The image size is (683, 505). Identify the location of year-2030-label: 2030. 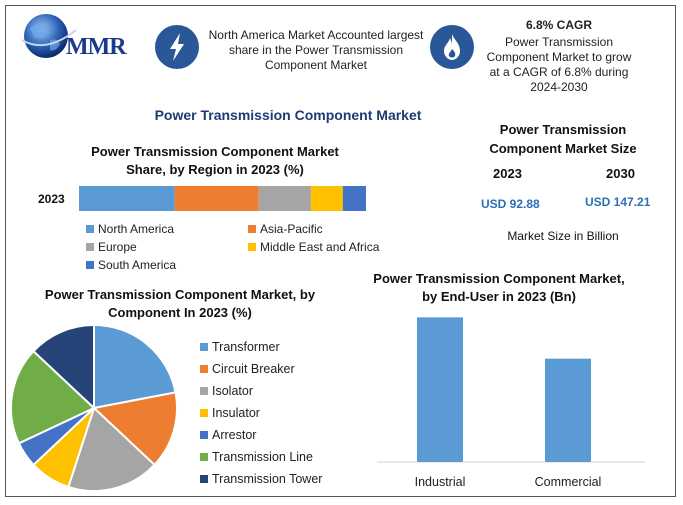
(620, 173).